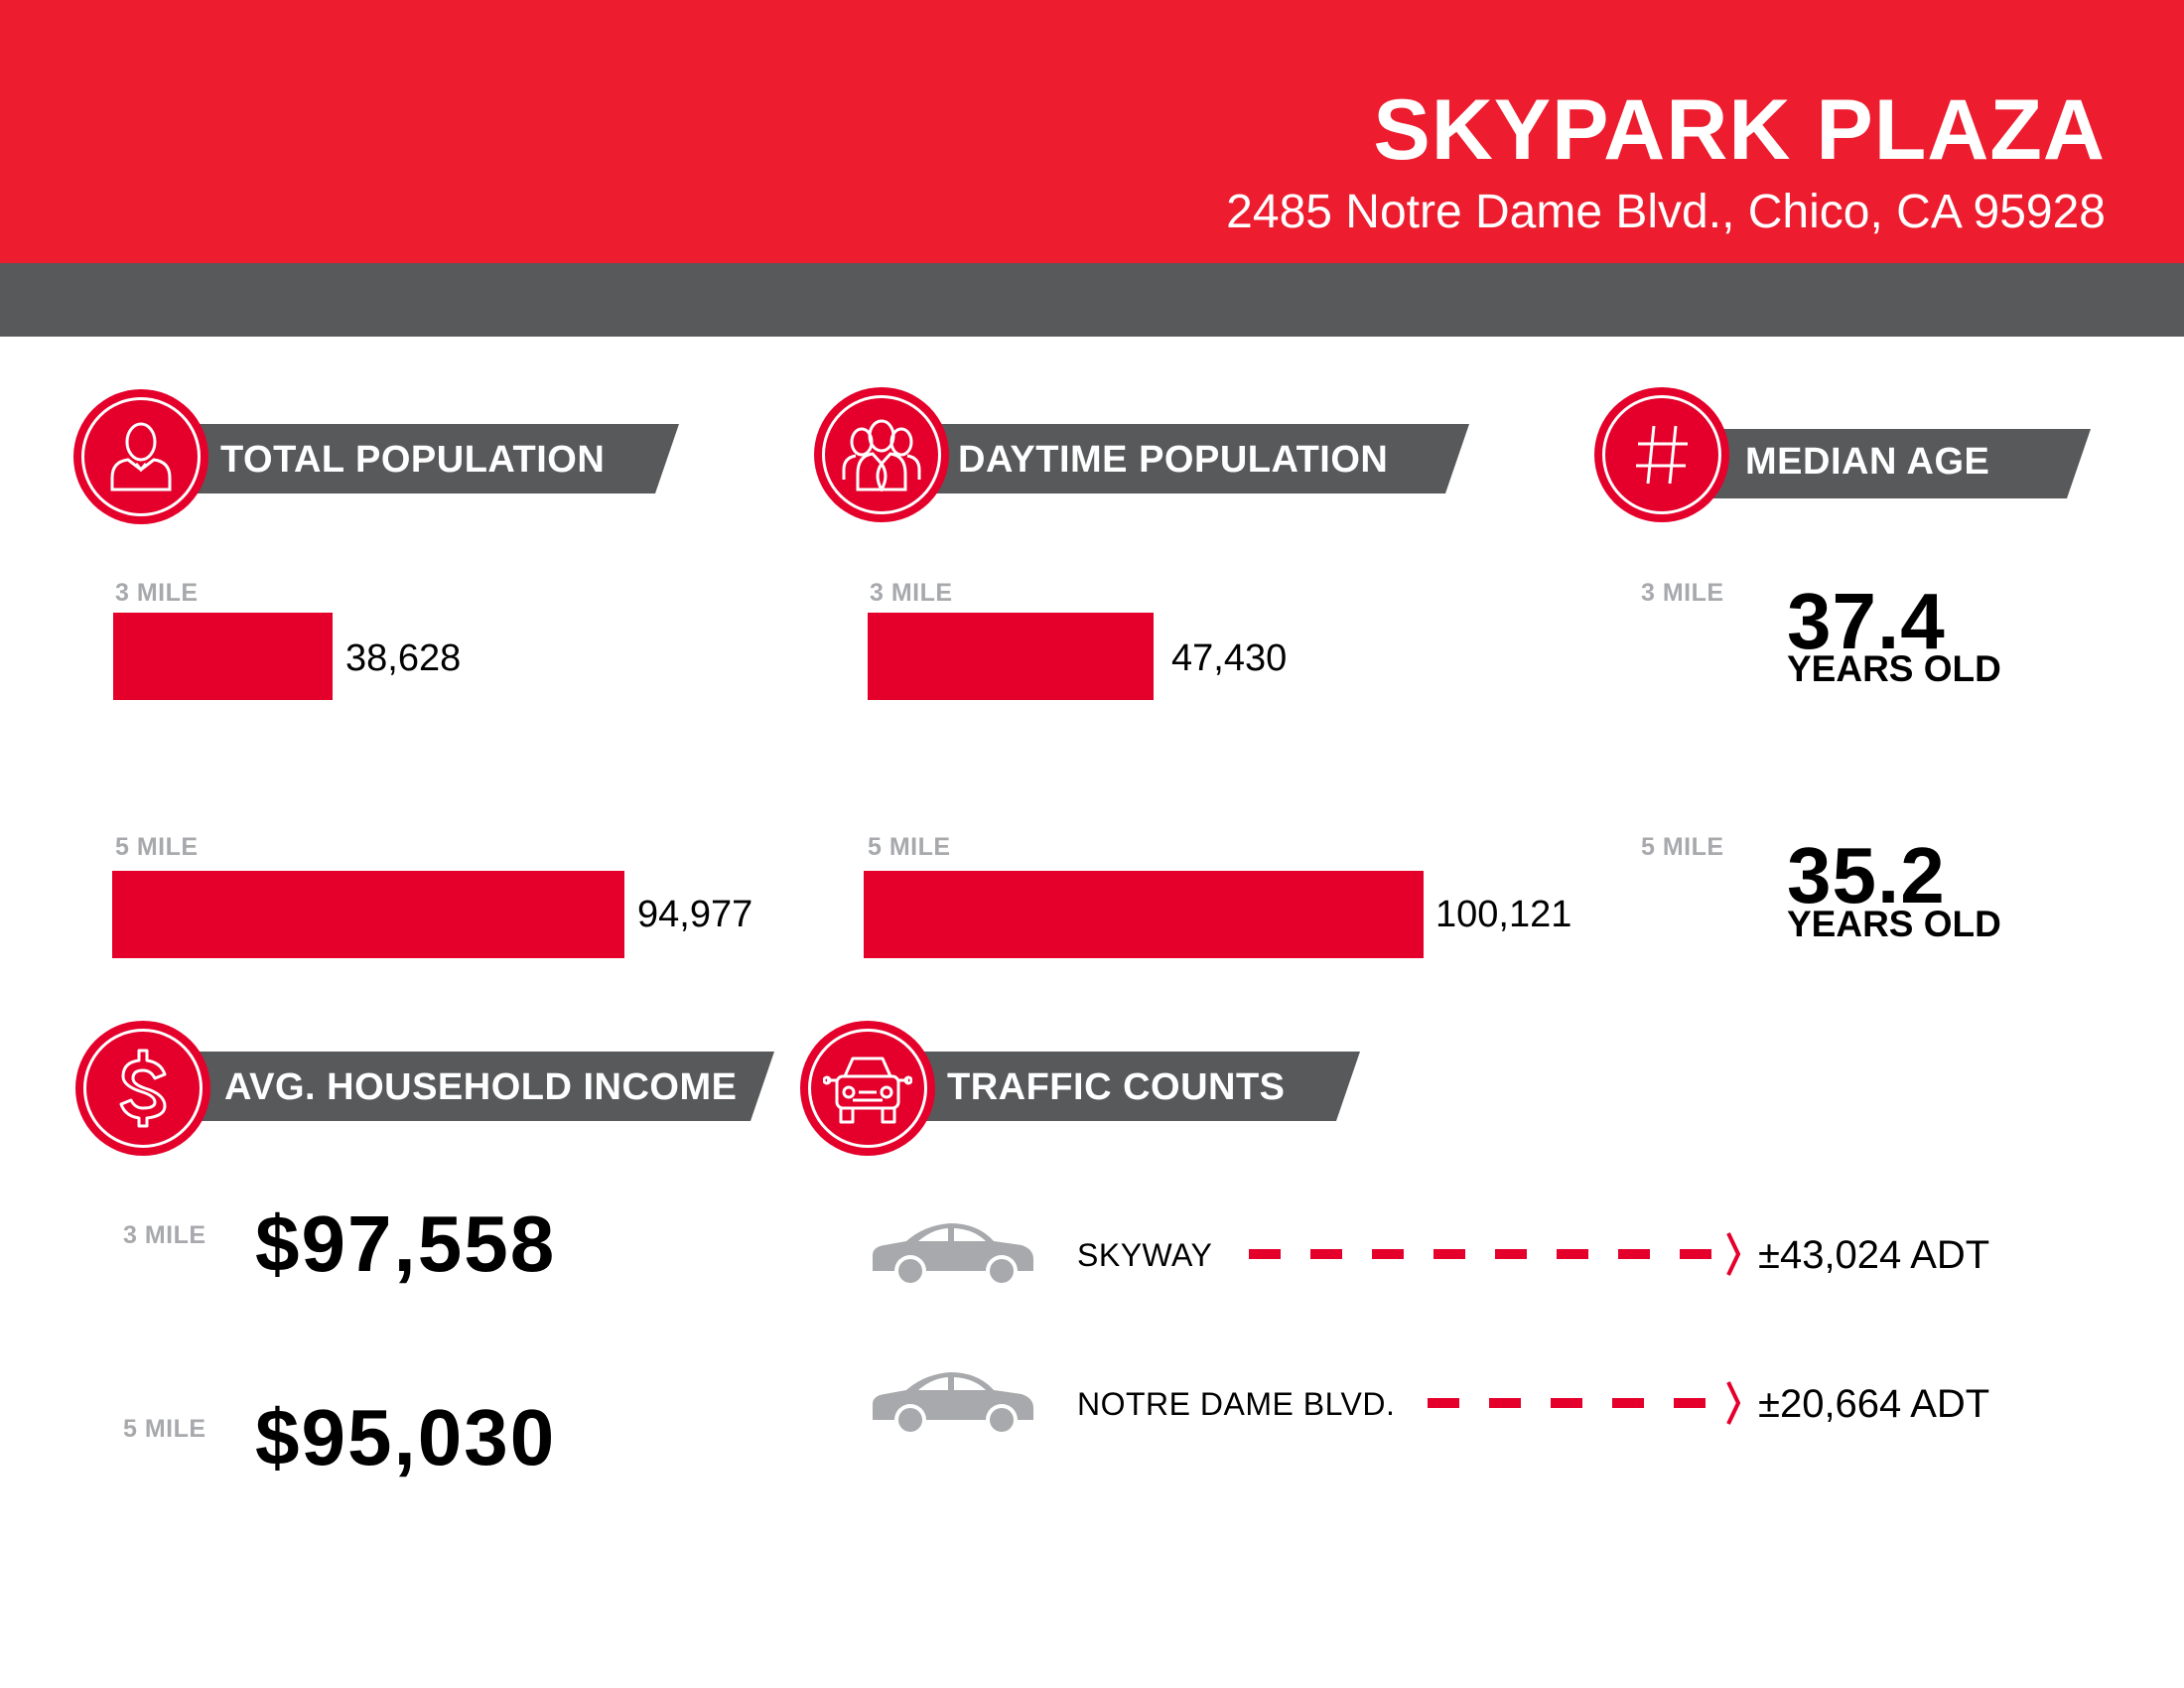 This screenshot has width=2184, height=1688. Describe the element at coordinates (1229, 658) in the screenshot. I see `daytime-pop-3mi-value: 47,430` at that location.